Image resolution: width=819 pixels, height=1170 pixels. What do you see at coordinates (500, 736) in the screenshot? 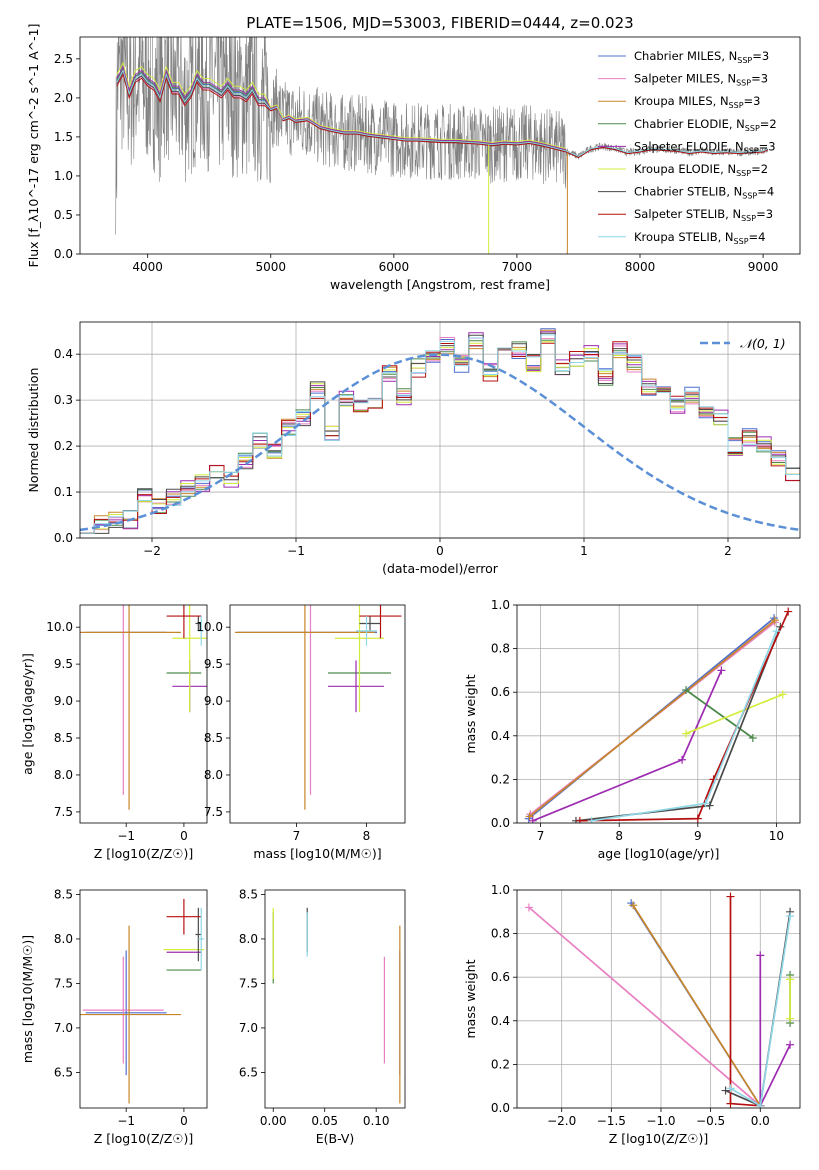
I see `y-tick-label: 0.4` at bounding box center [500, 736].